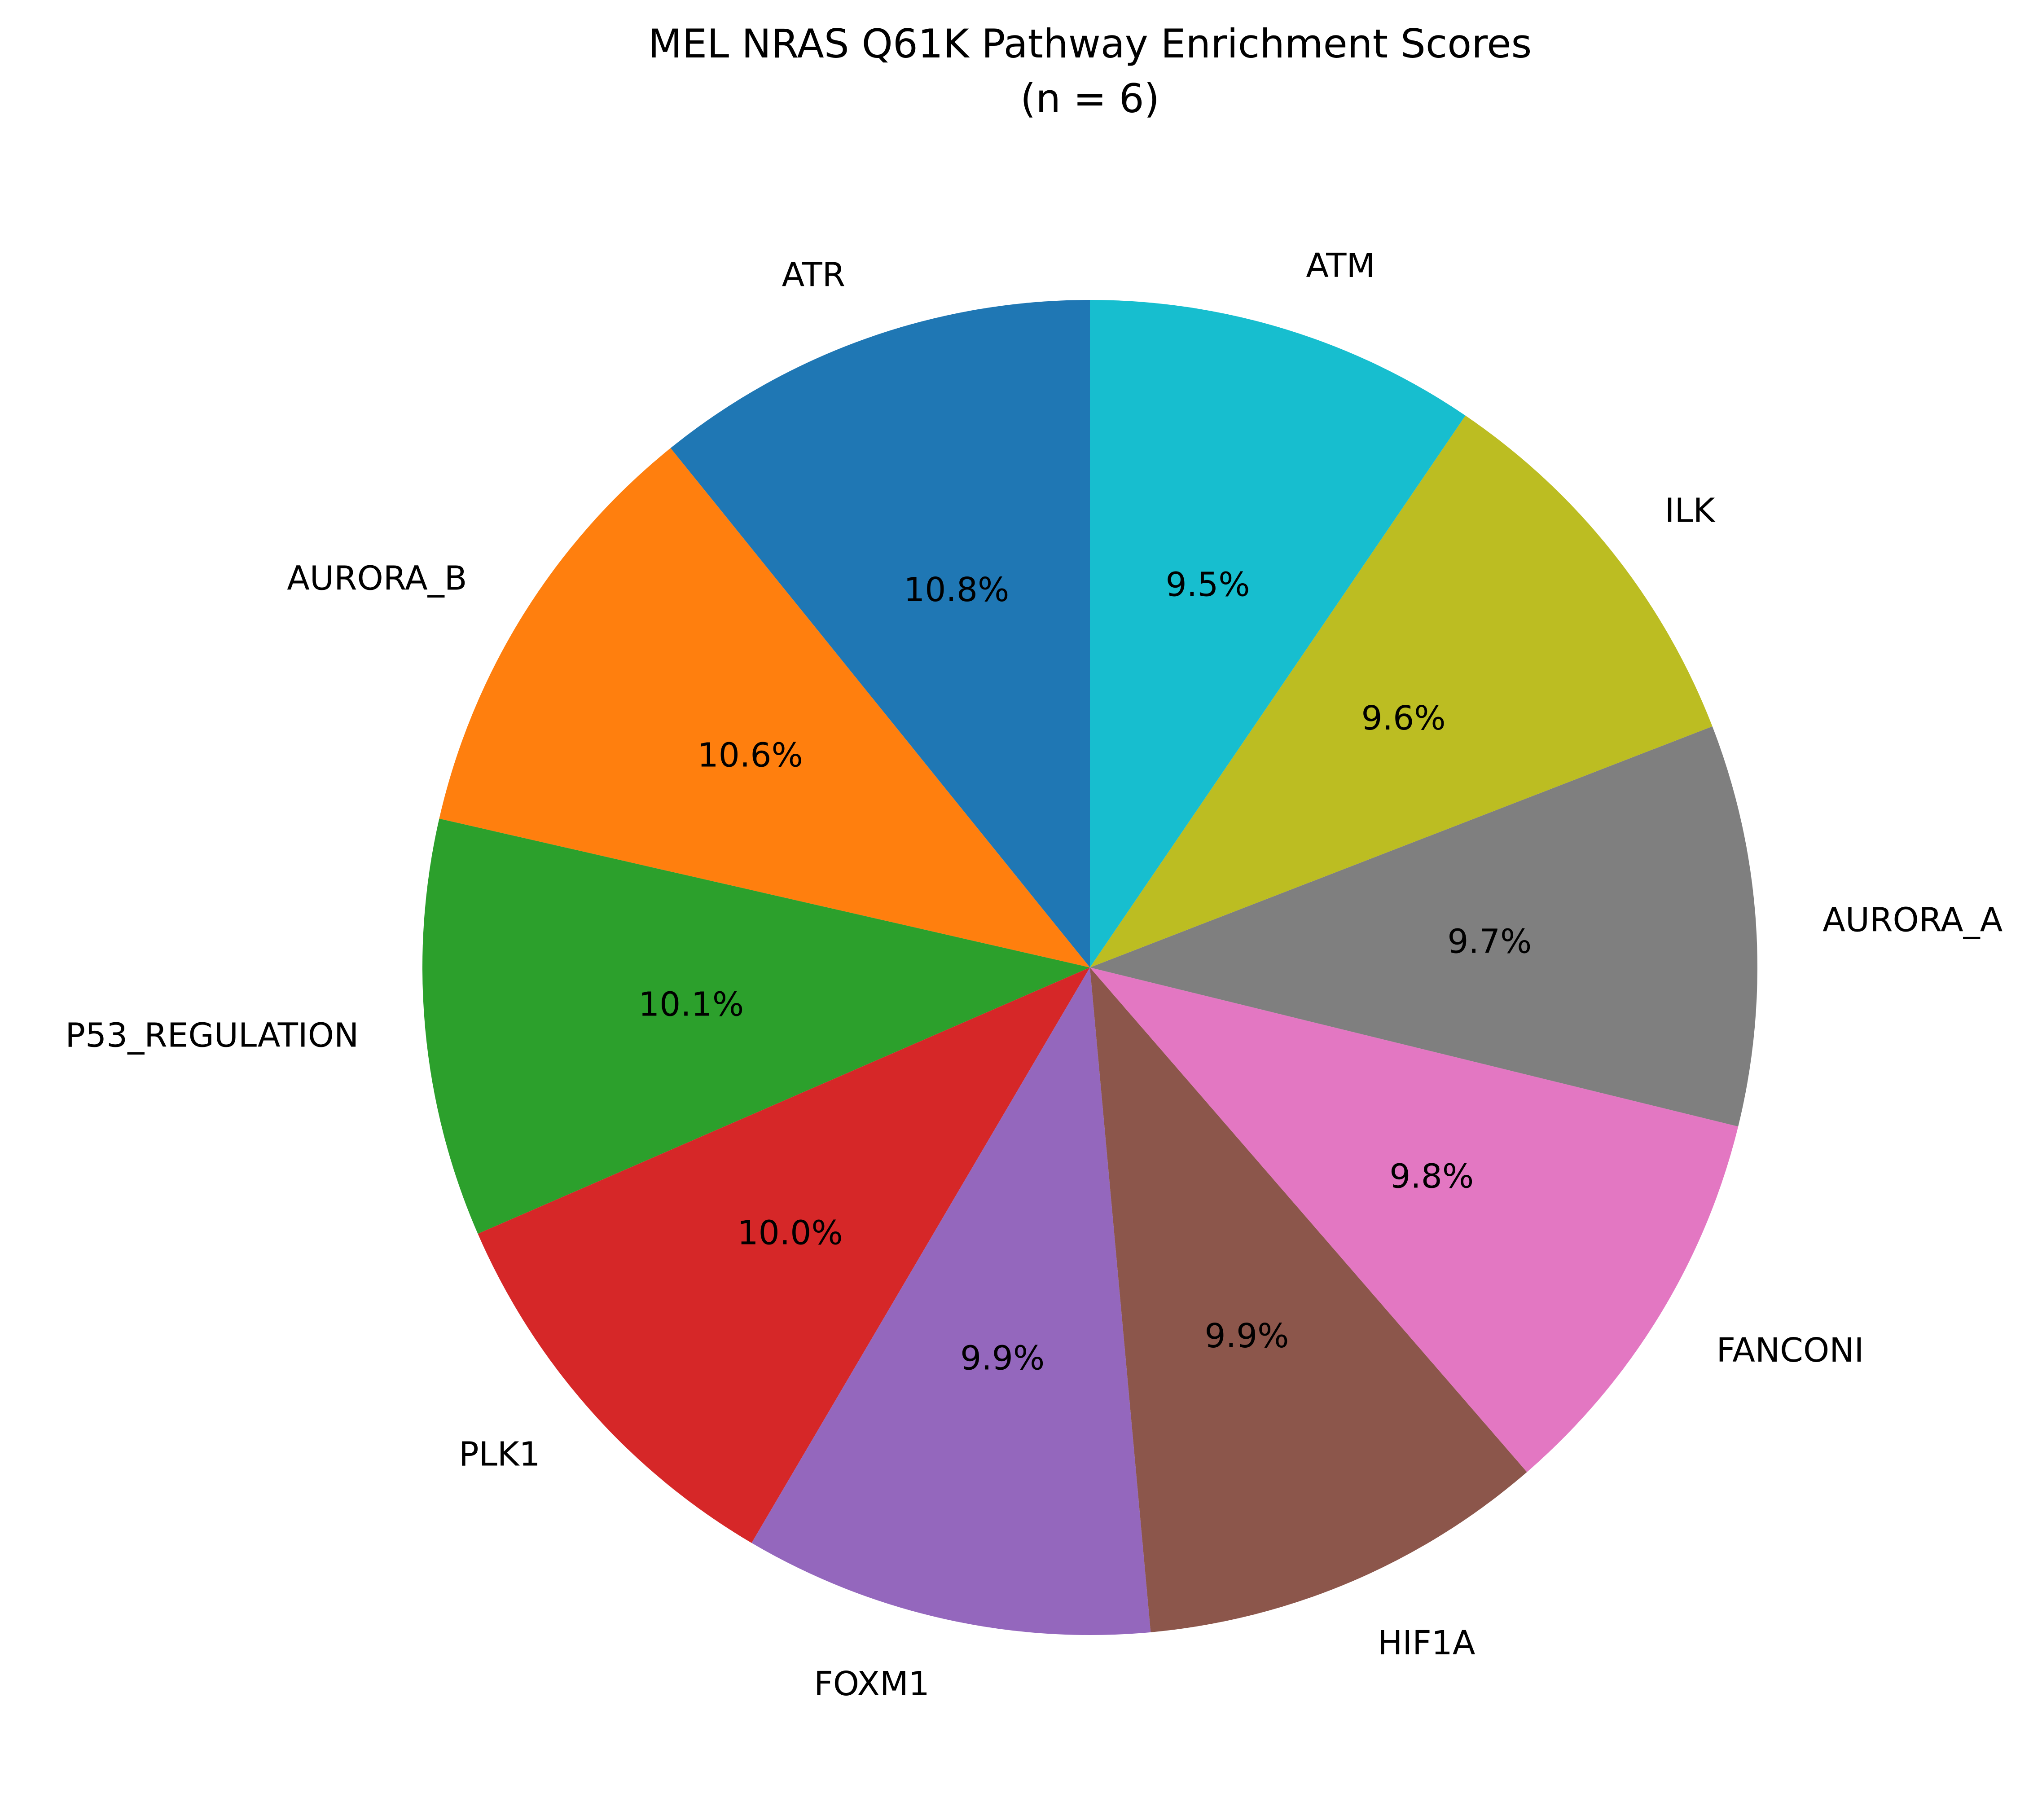 The height and width of the screenshot is (1820, 2042). I want to click on pie-slice-hif1a, so click(1308, 1299).